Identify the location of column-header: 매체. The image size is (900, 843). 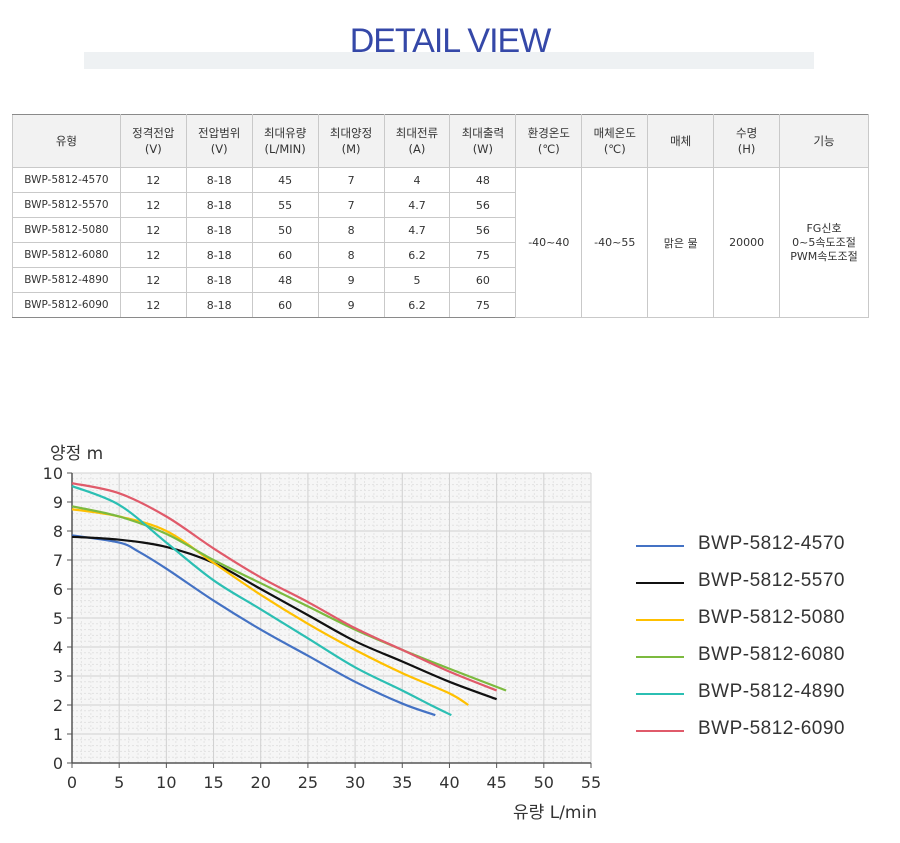
(681, 141).